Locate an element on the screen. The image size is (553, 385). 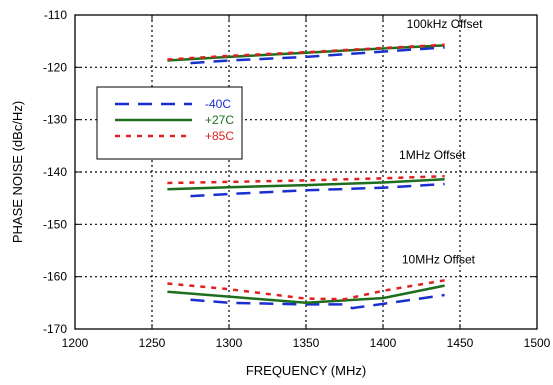
offset-annotation: 100kHz Offset is located at coordinates (445, 24).